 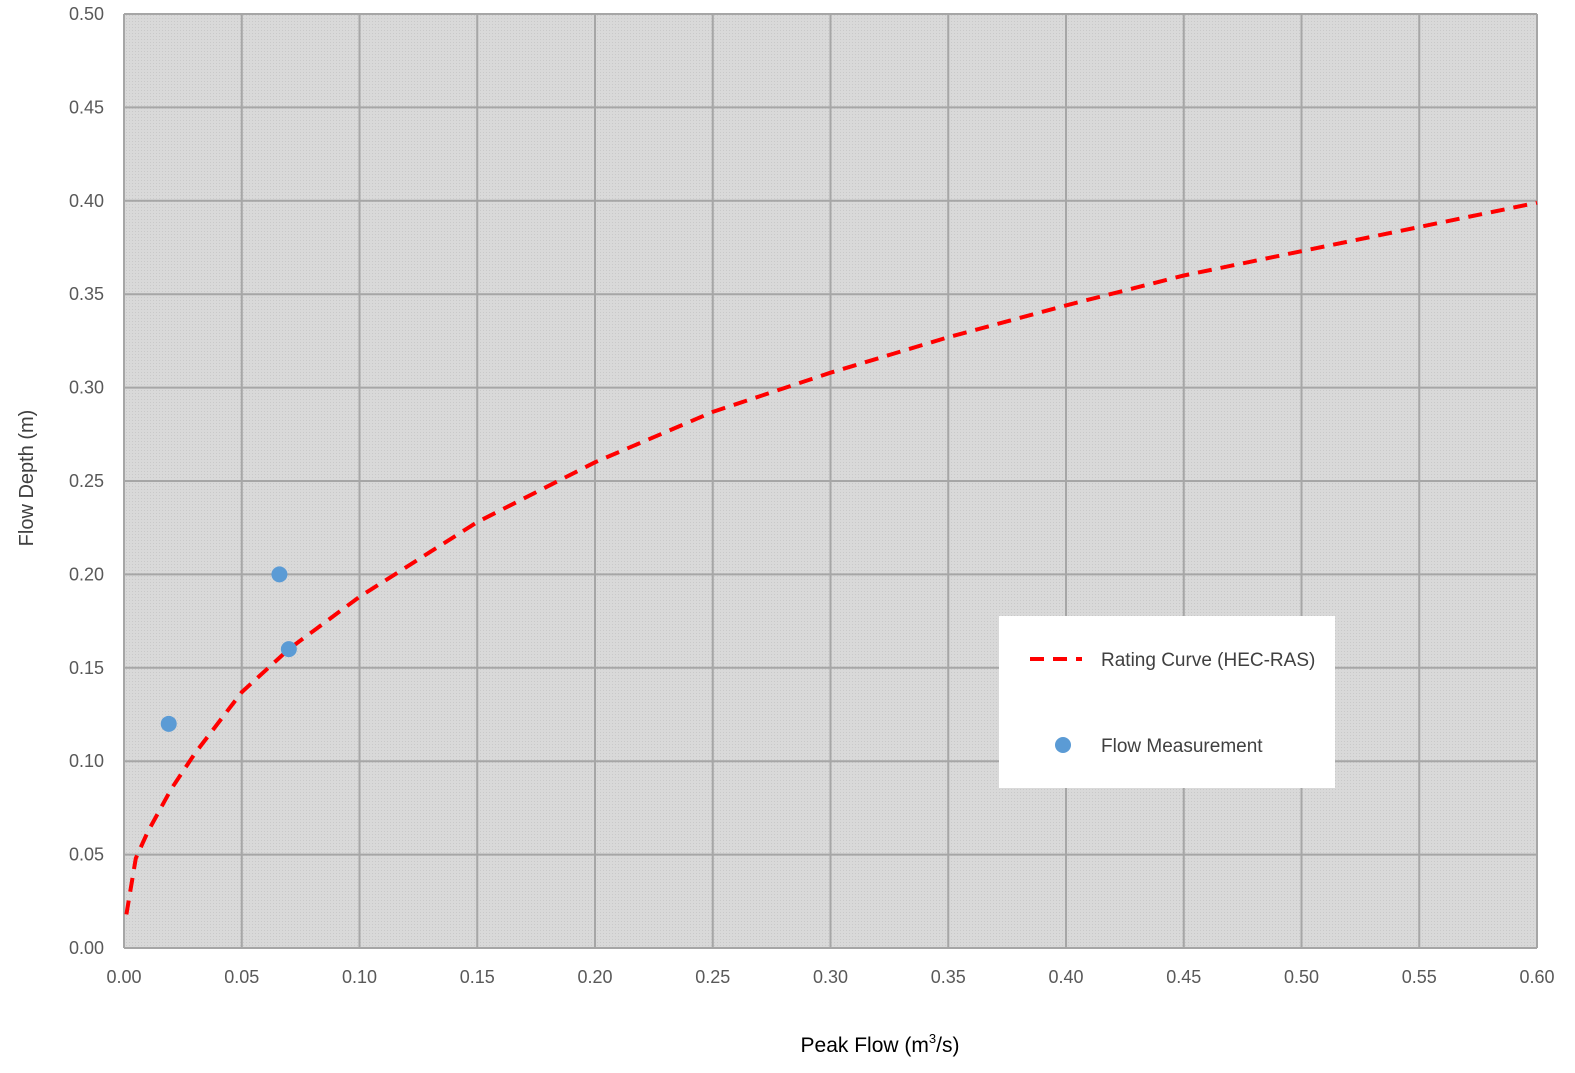 What do you see at coordinates (1419, 977) in the screenshot?
I see `x-tick-label: 0.55` at bounding box center [1419, 977].